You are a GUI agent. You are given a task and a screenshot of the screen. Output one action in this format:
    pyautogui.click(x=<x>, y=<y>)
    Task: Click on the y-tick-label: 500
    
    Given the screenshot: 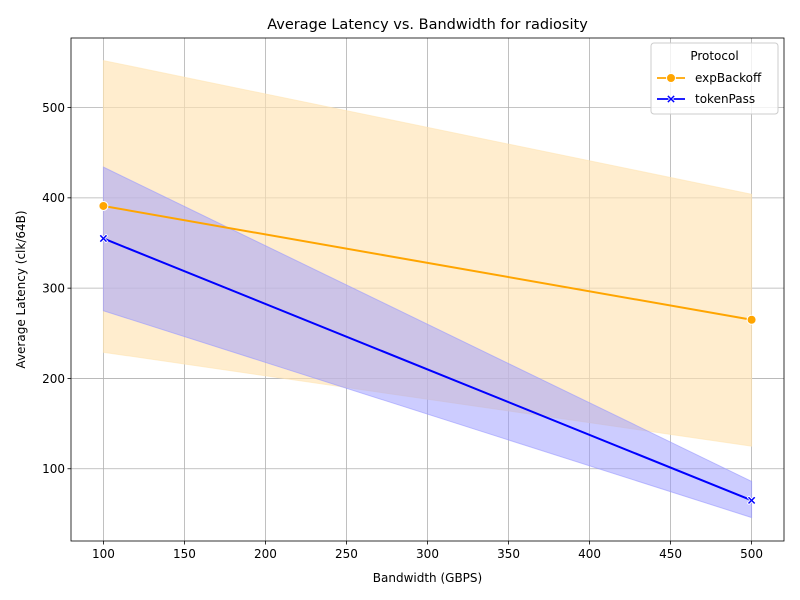 What is the action you would take?
    pyautogui.click(x=53, y=108)
    